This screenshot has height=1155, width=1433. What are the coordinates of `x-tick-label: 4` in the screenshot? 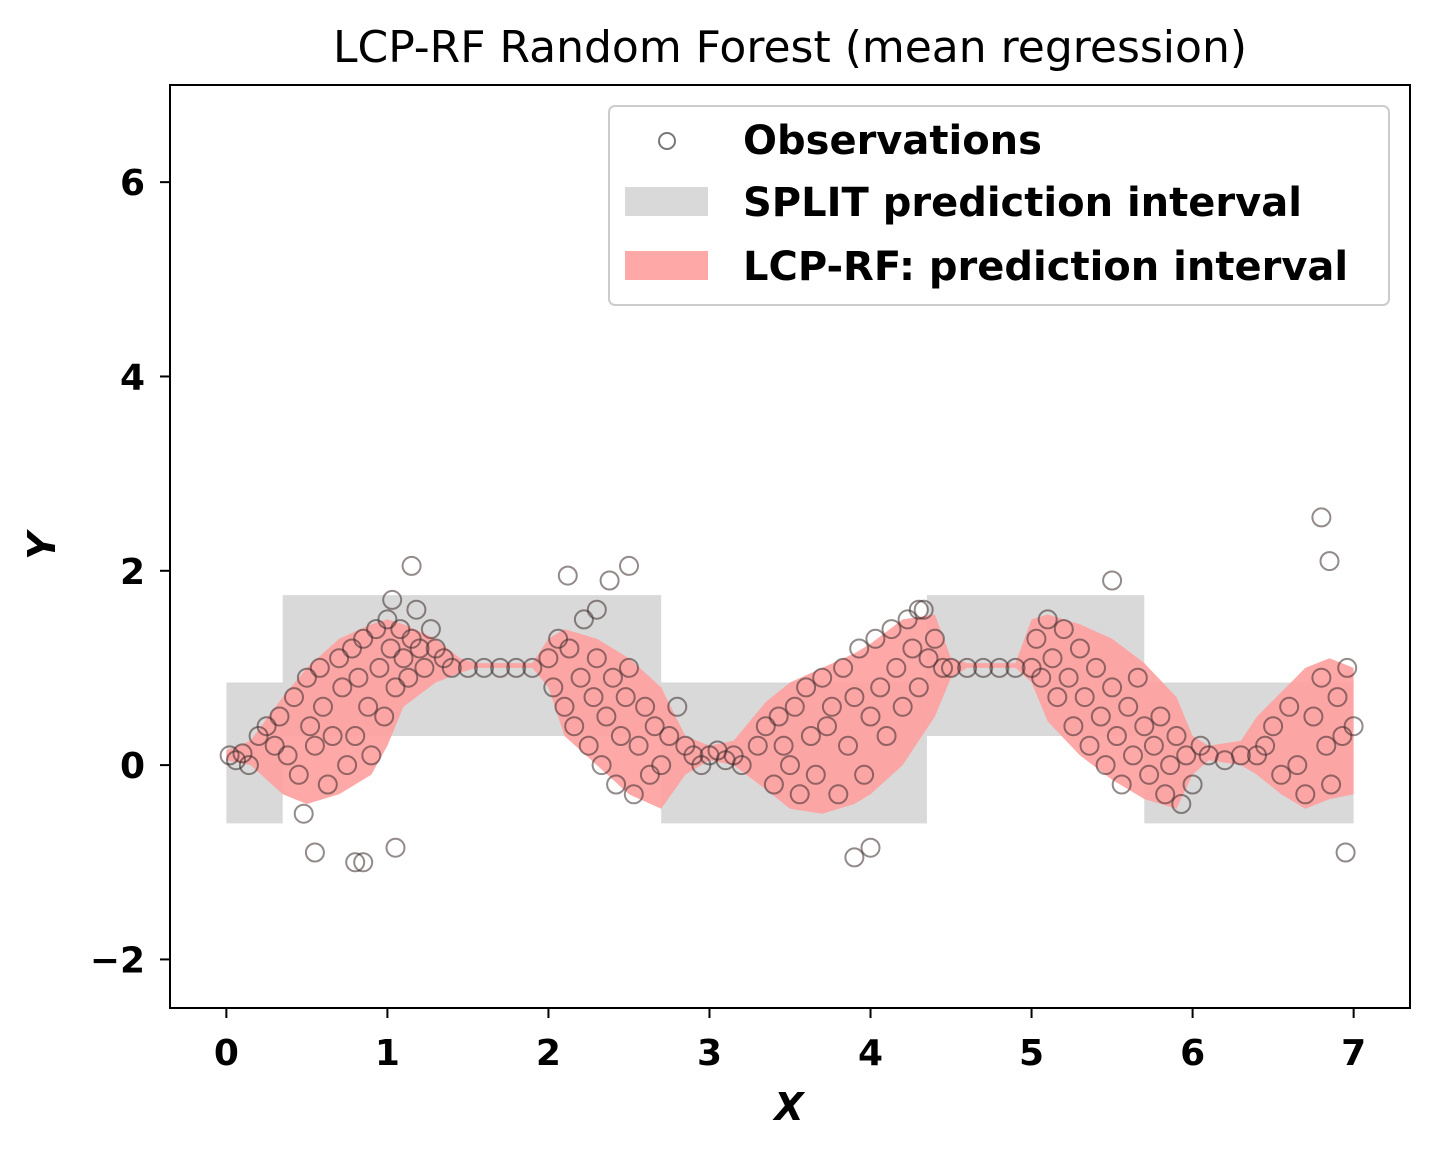 It's located at (870, 1053).